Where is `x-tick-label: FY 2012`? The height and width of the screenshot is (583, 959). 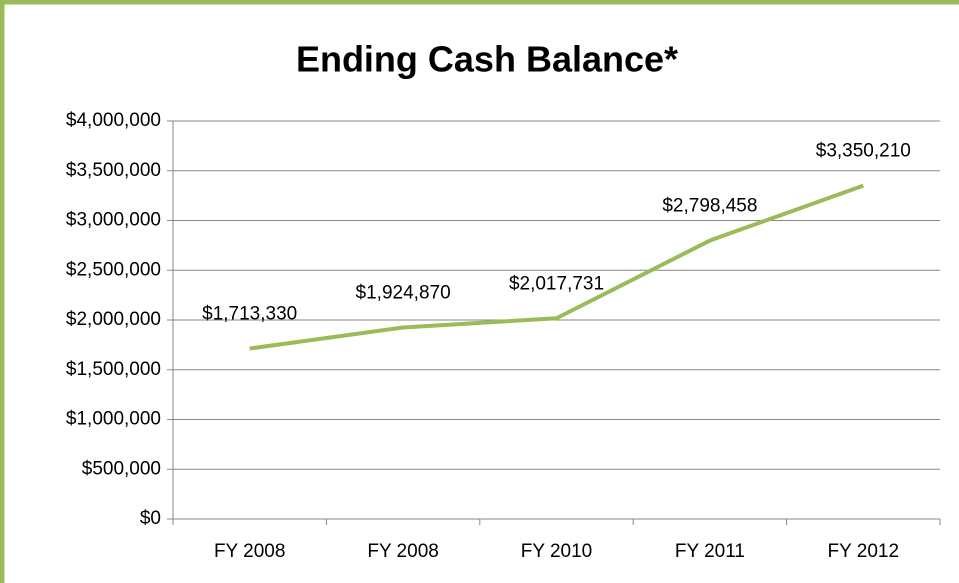 x-tick-label: FY 2012 is located at coordinates (863, 551).